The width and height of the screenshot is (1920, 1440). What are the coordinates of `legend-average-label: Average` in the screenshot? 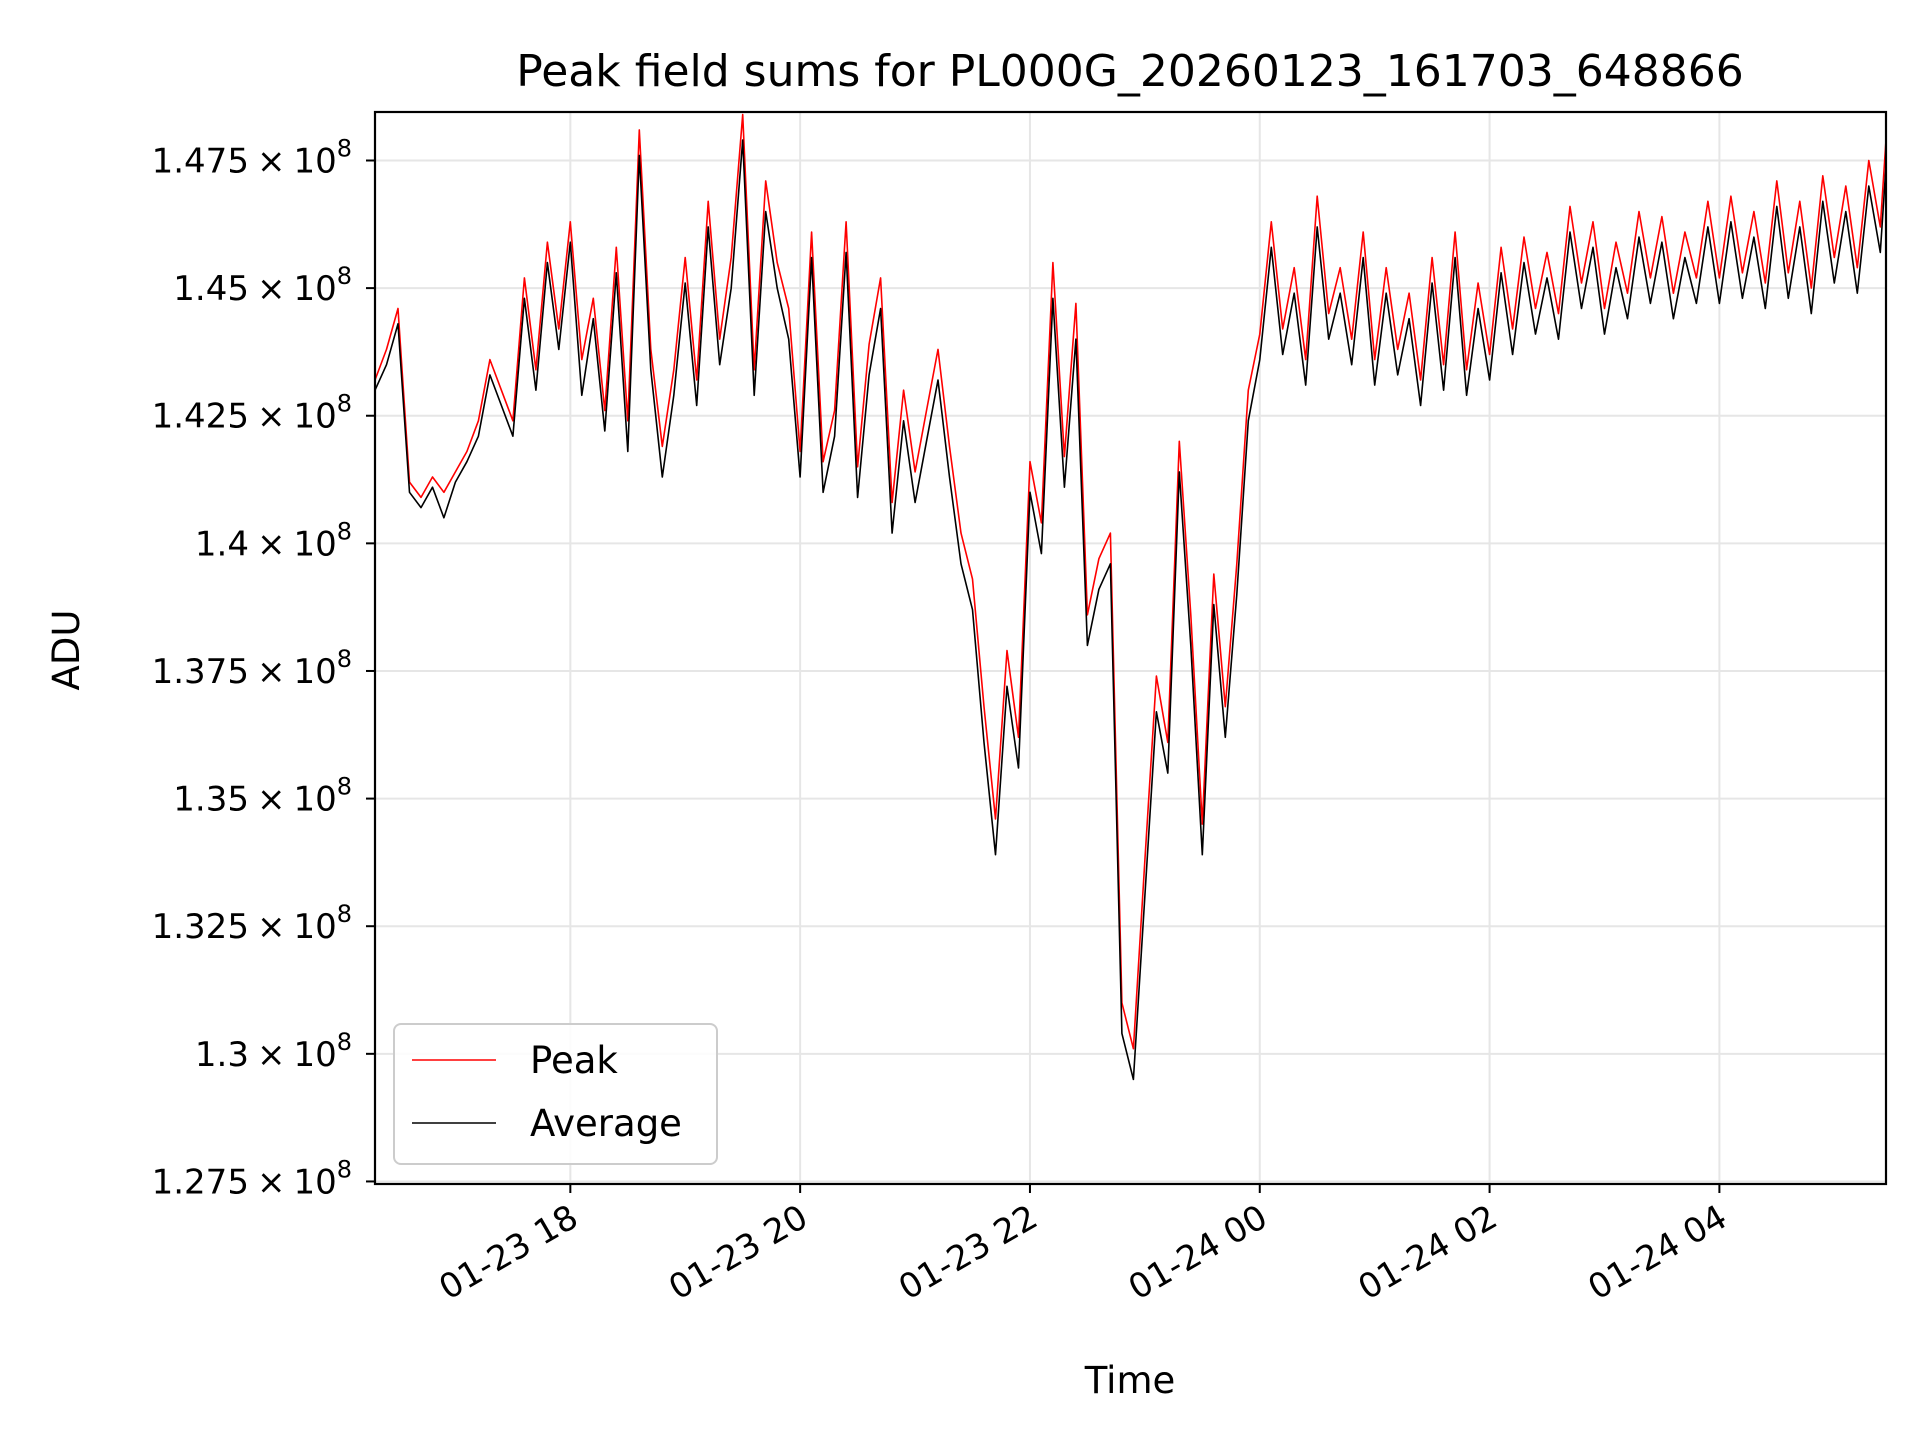 It's located at (606, 1123).